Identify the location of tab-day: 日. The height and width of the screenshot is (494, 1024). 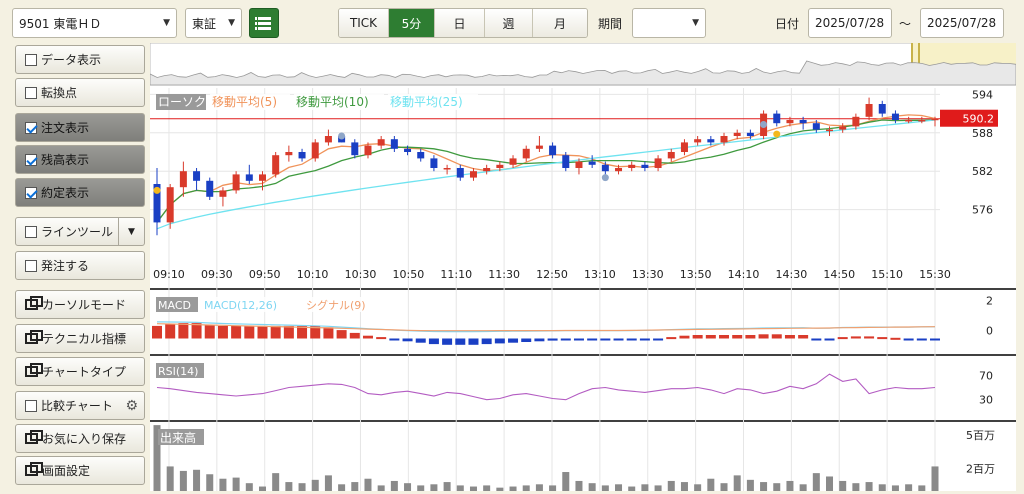
(460, 23).